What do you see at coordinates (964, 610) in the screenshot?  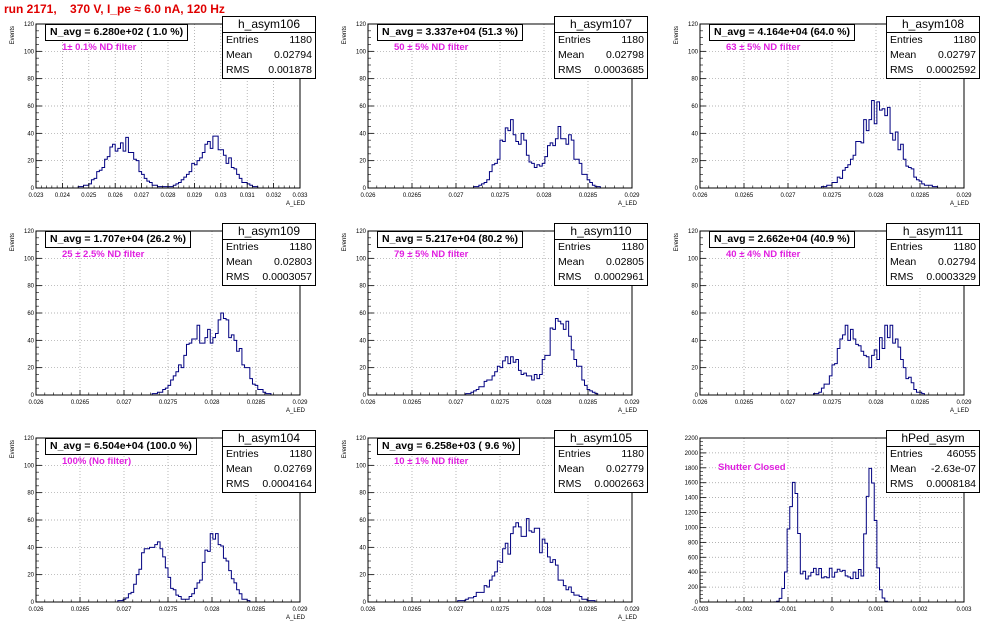 I see `x-tick-label: 0.003` at bounding box center [964, 610].